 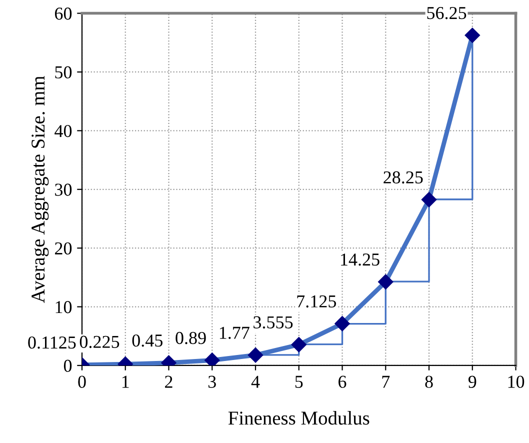 What do you see at coordinates (516, 382) in the screenshot?
I see `x-tick-label: 10` at bounding box center [516, 382].